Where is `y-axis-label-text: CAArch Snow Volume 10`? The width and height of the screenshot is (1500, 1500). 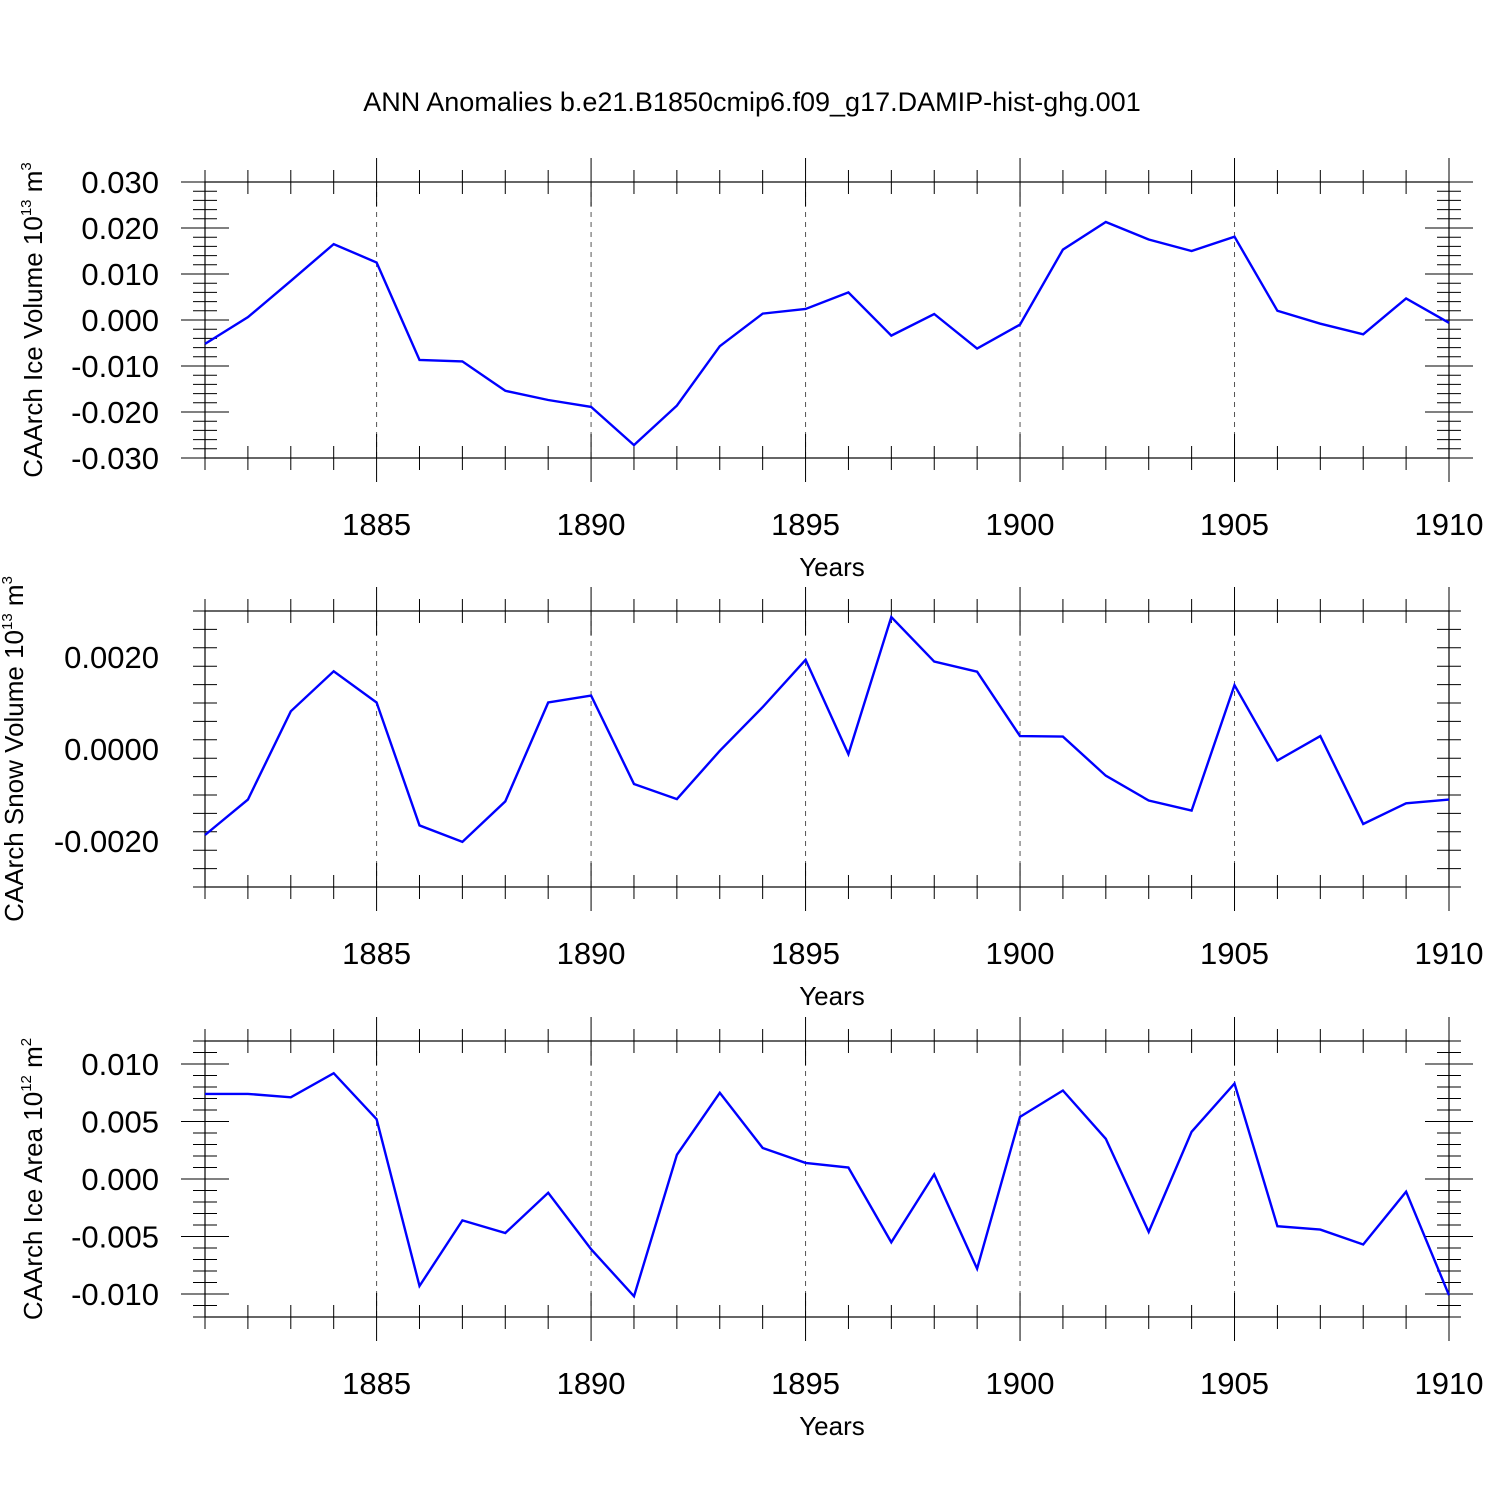
y-axis-label-text: CAArch Snow Volume 10 is located at coordinates (14, 776).